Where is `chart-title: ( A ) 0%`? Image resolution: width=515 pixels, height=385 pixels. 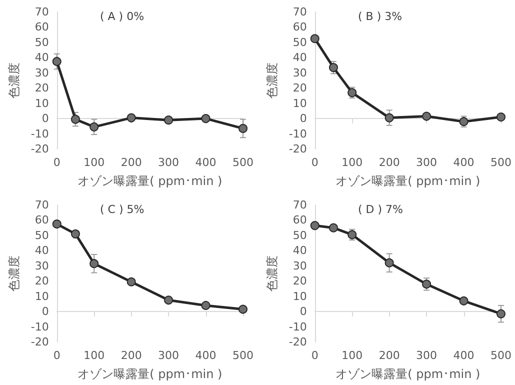 chart-title: ( A ) 0% is located at coordinates (122, 16).